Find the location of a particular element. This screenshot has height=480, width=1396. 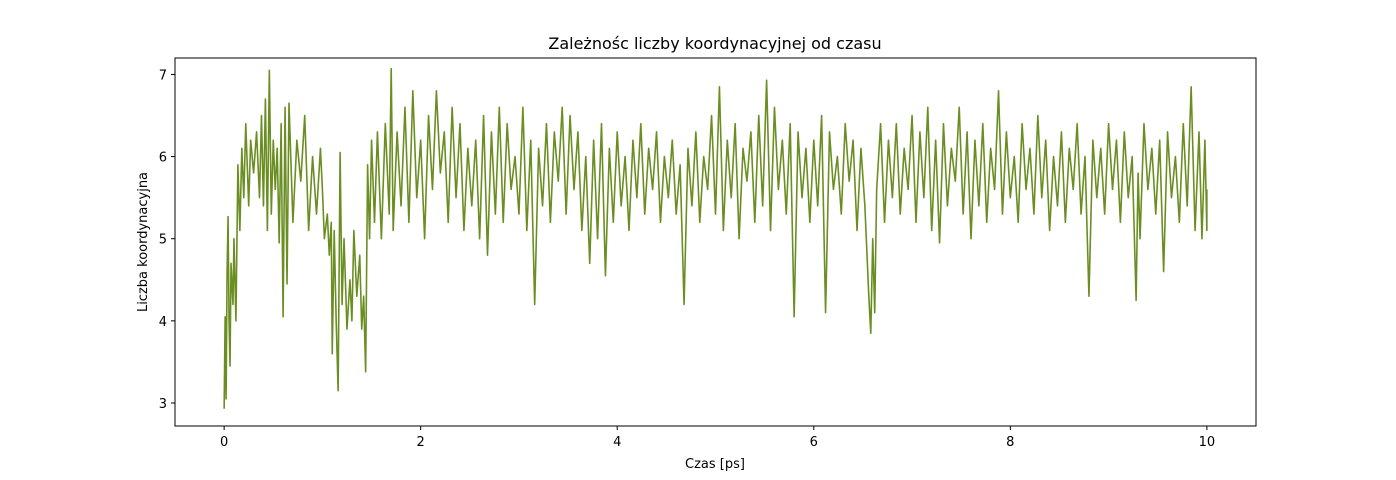

y-axis-label: Liczba koordynacyjna is located at coordinates (143, 242).